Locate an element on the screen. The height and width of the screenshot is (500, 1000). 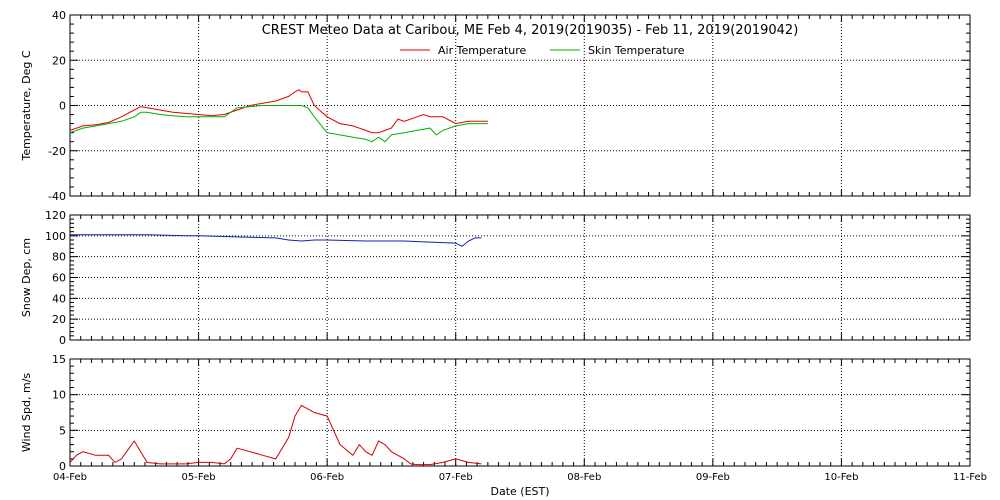
y-tick-label: 10 is located at coordinates (59, 395).